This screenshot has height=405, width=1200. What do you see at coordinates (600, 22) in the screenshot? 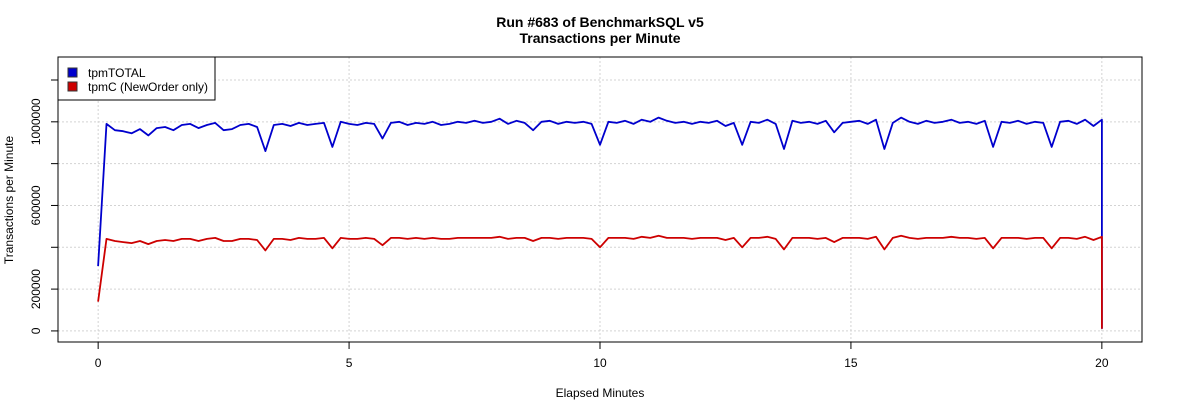
I see `chart-title: Run #683 of BenchmarkSQL v5` at bounding box center [600, 22].